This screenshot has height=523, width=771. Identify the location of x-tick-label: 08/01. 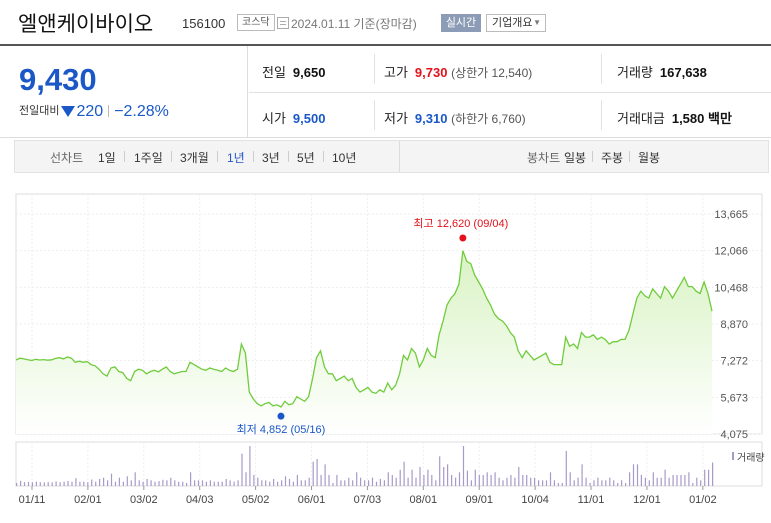
(424, 500).